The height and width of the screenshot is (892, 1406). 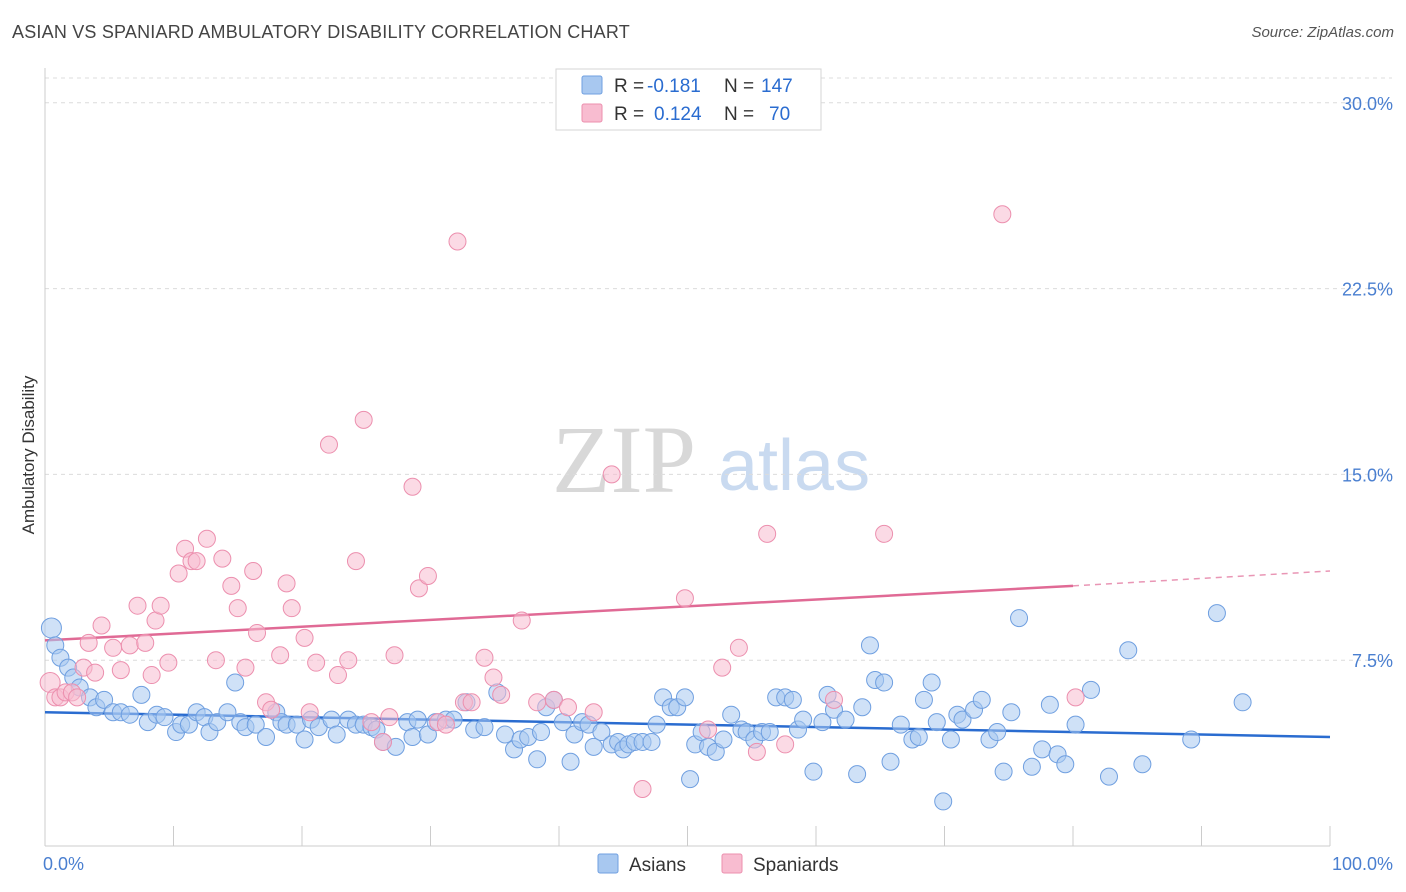 What do you see at coordinates (732, 863) in the screenshot?
I see `legend-bottom-swatch-spaniards` at bounding box center [732, 863].